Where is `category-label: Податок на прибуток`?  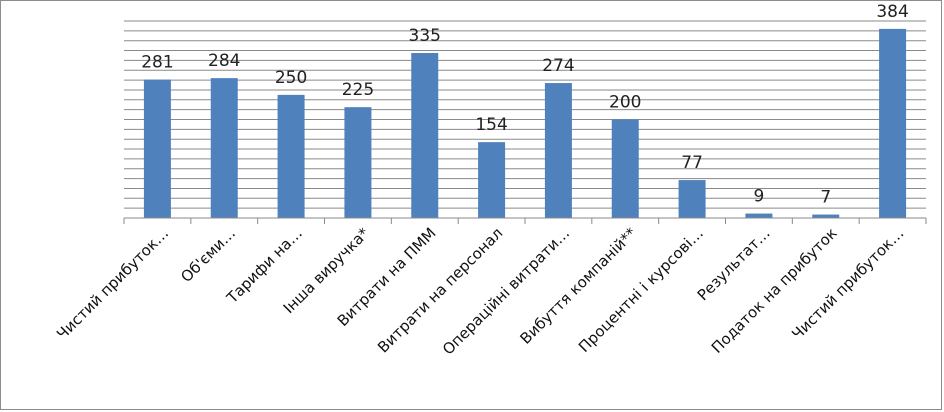
category-label: Податок на прибуток is located at coordinates (774, 290).